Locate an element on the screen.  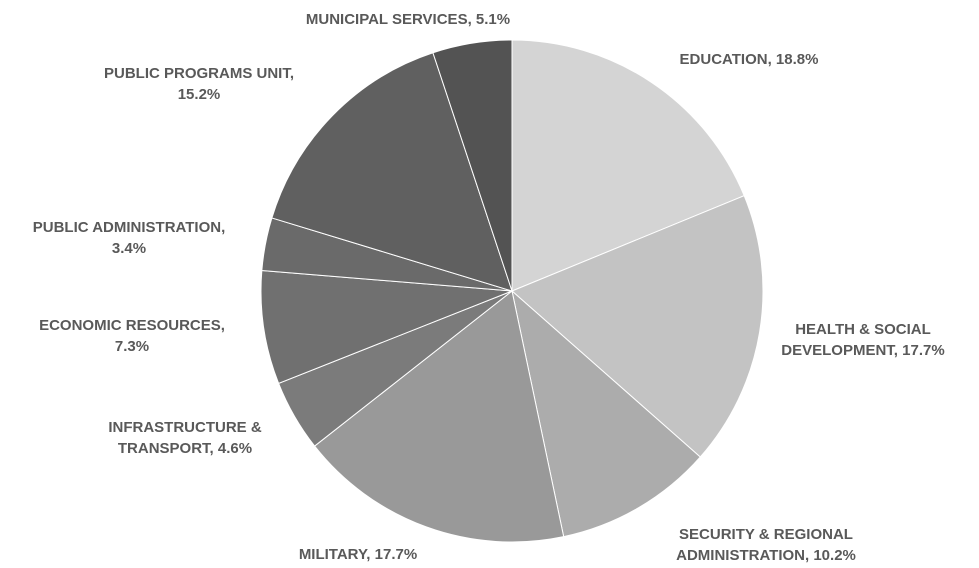
slice-label-2-line-1: HEALTH & SOCIAL is located at coordinates (863, 329).